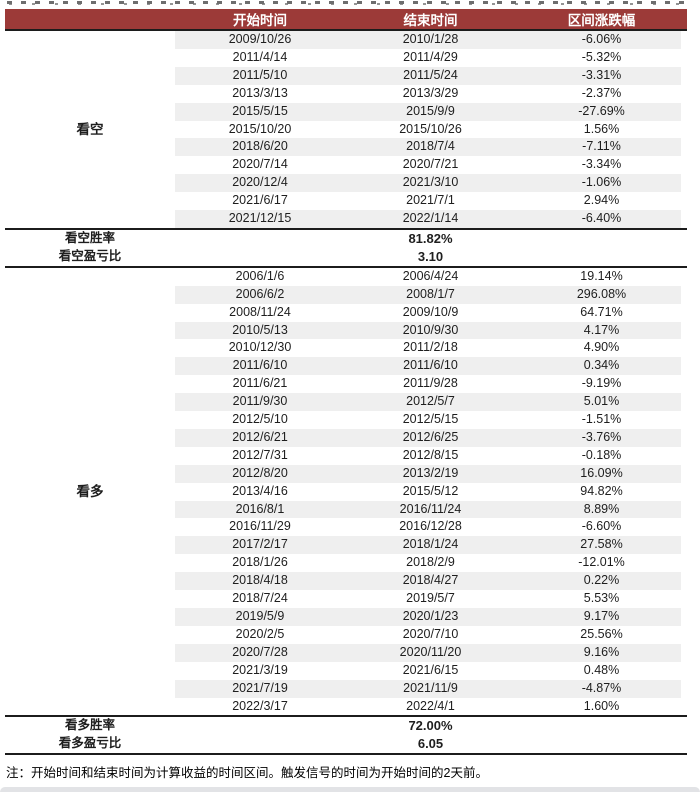 The width and height of the screenshot is (700, 792). What do you see at coordinates (260, 633) in the screenshot?
I see `cell-start-time: 2020/2/5` at bounding box center [260, 633].